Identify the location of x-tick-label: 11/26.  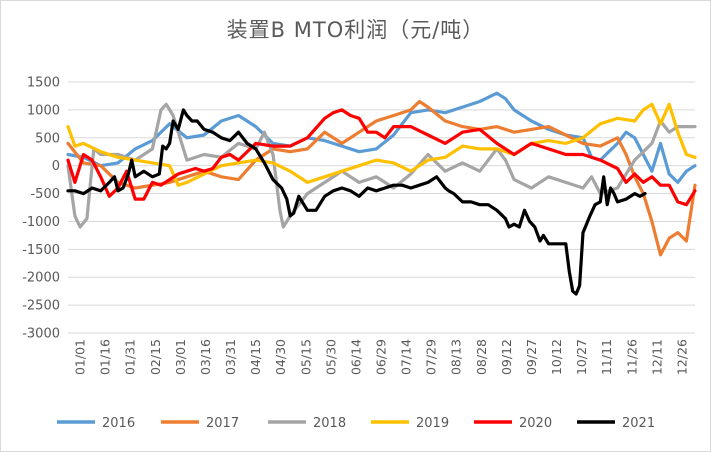
(631, 357).